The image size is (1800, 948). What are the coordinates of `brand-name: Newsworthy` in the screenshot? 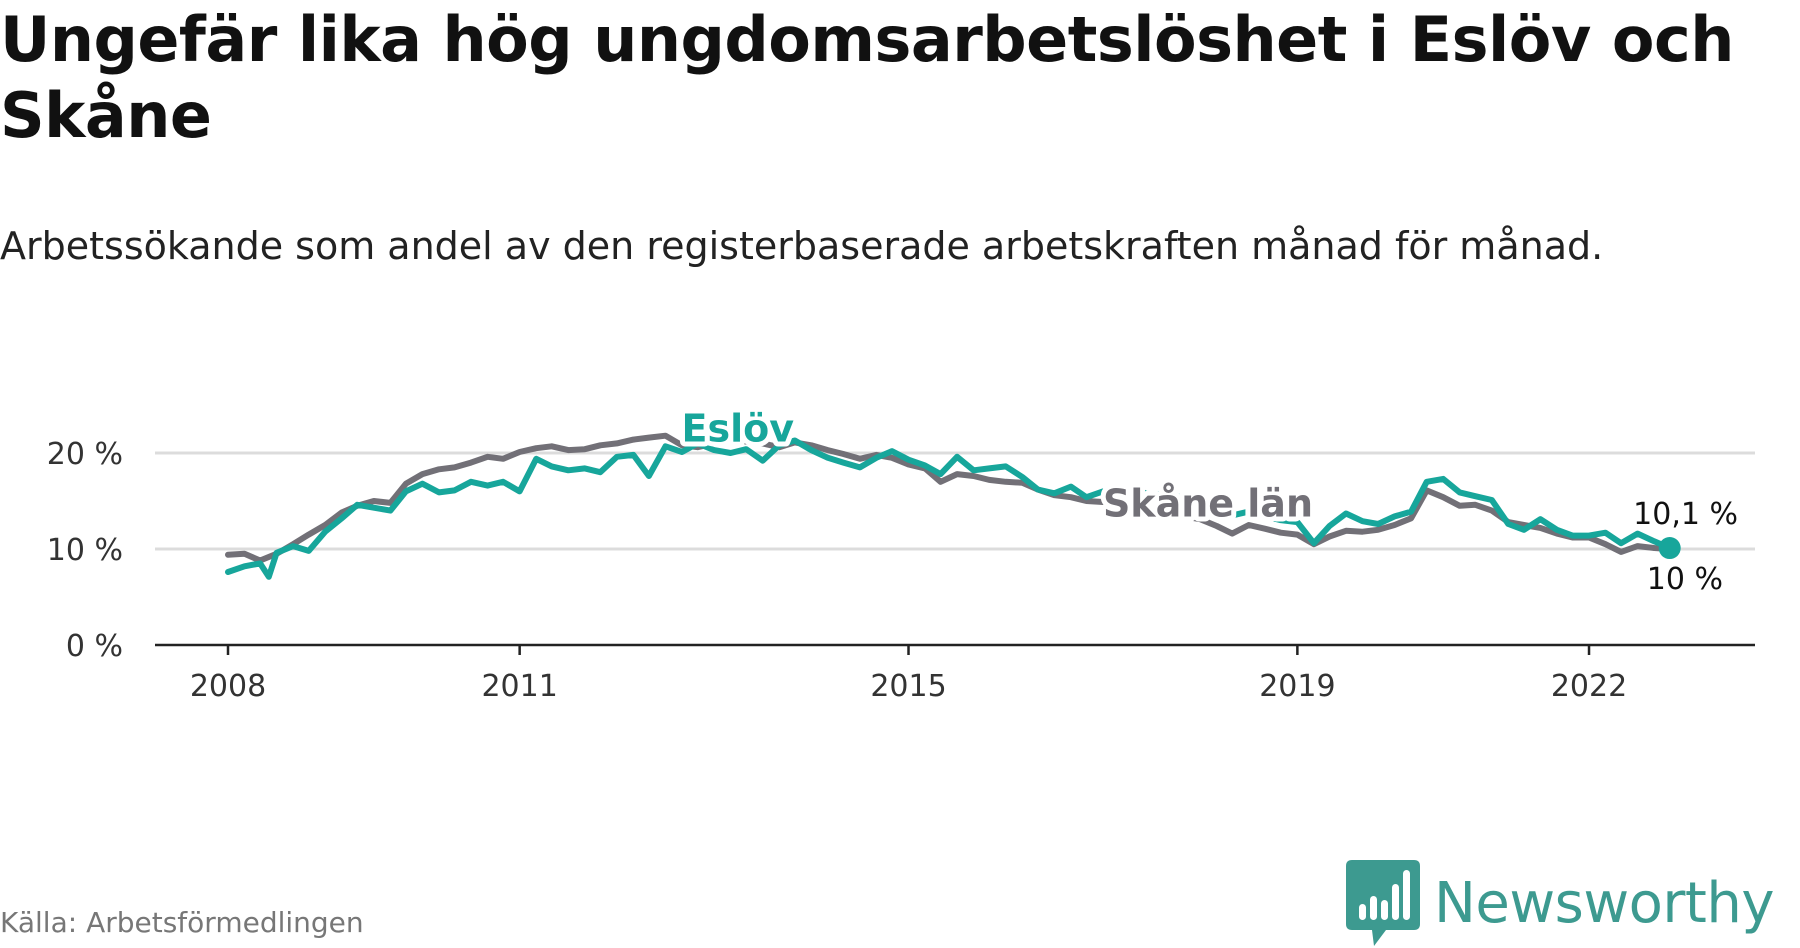 It's located at (1604, 903).